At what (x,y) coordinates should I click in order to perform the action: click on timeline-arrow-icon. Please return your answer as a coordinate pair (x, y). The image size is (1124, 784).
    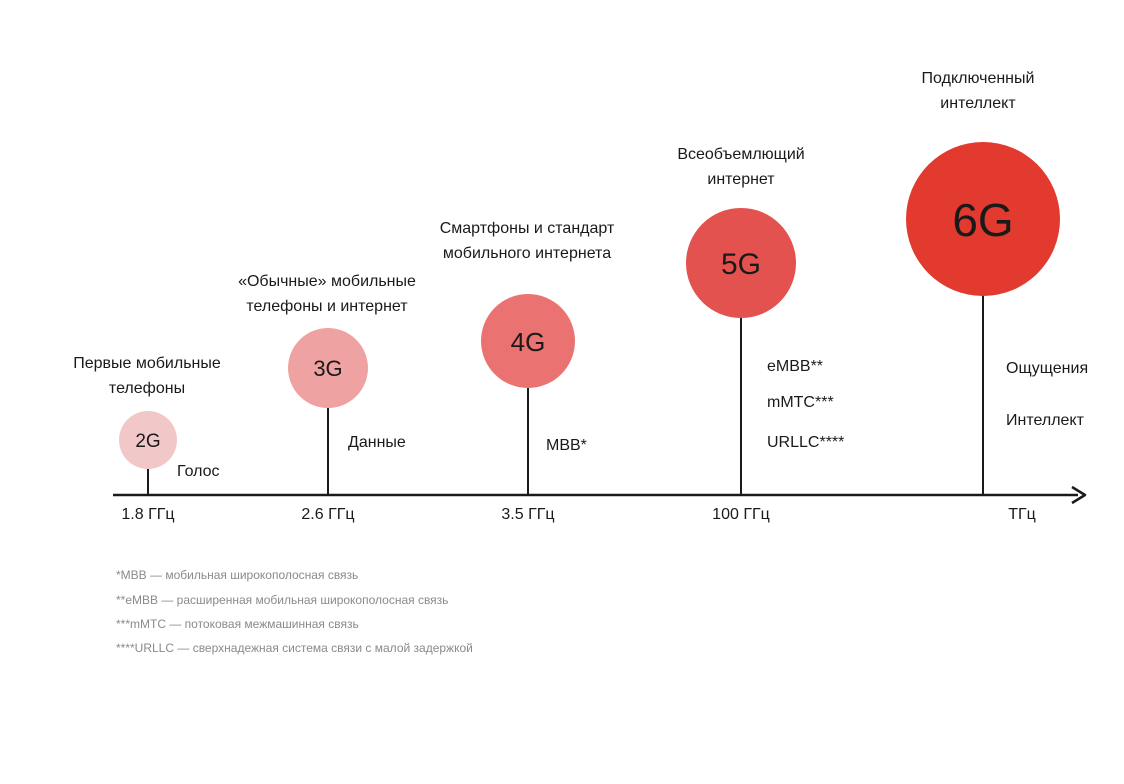
    Looking at the image, I should click on (1079, 495).